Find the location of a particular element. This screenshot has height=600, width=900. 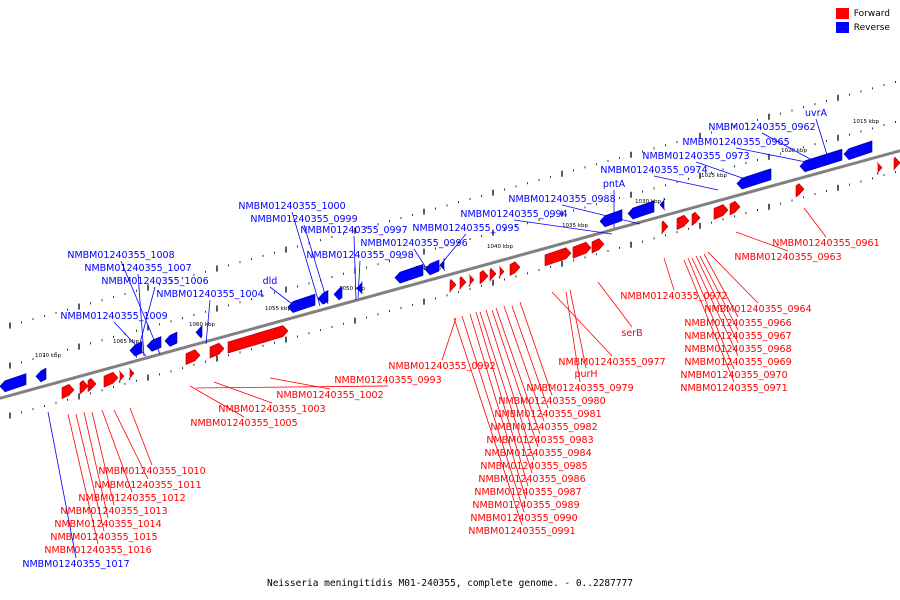

scale-label: 1055 kbp is located at coordinates (278, 309).